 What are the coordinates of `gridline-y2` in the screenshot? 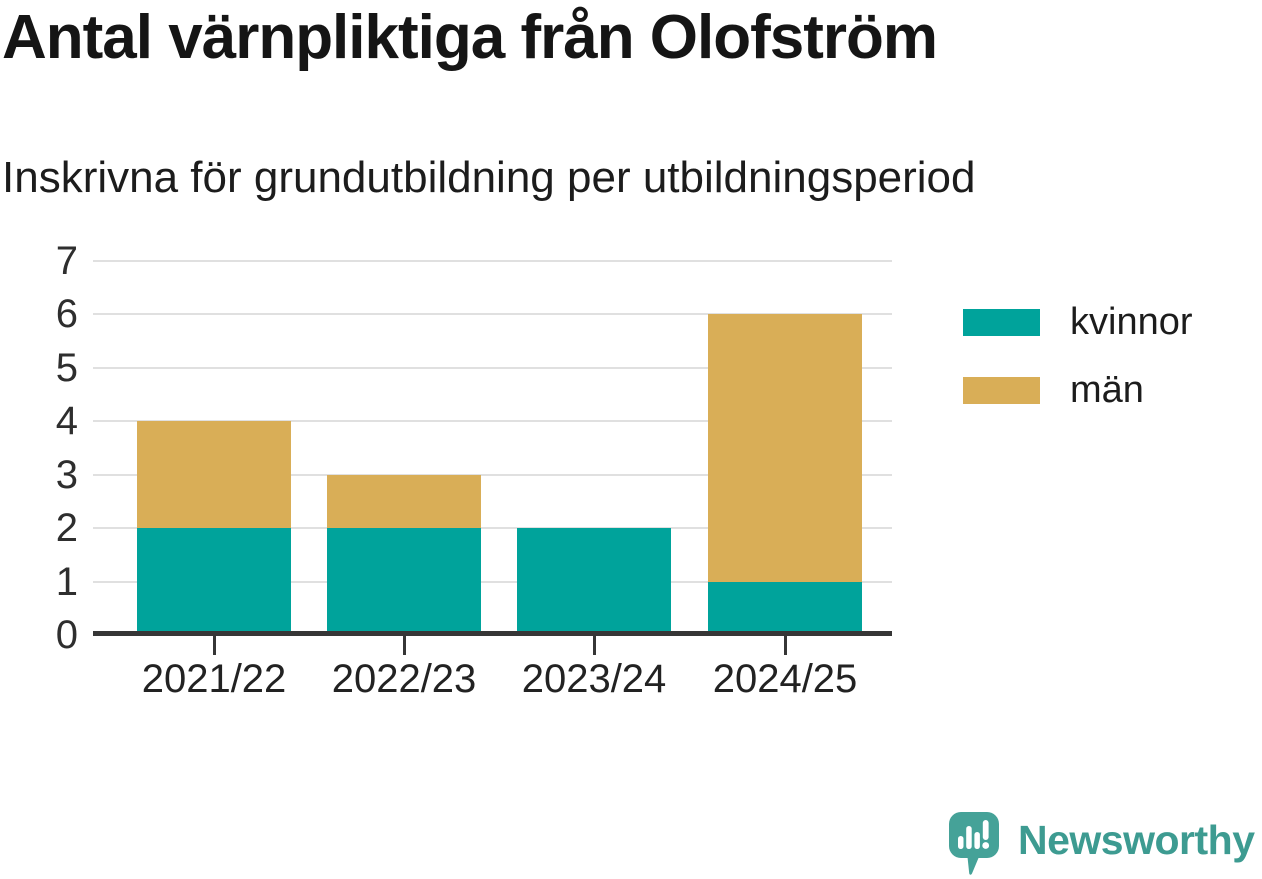 It's located at (492, 528).